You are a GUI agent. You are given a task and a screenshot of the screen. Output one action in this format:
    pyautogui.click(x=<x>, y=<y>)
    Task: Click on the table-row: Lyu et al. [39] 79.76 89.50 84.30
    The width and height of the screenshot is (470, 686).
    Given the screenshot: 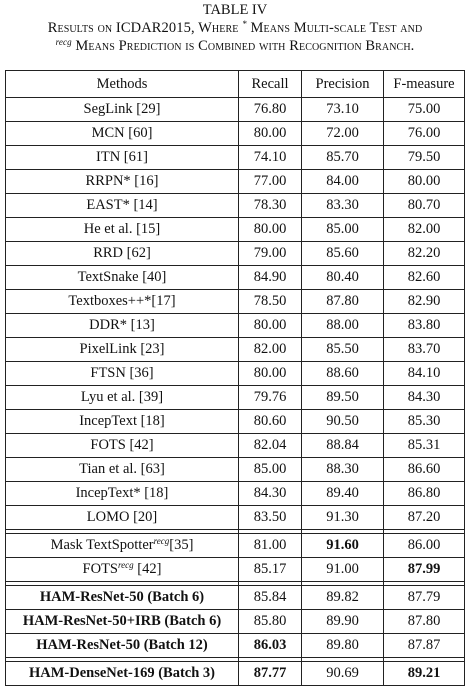 What is the action you would take?
    pyautogui.click(x=235, y=397)
    